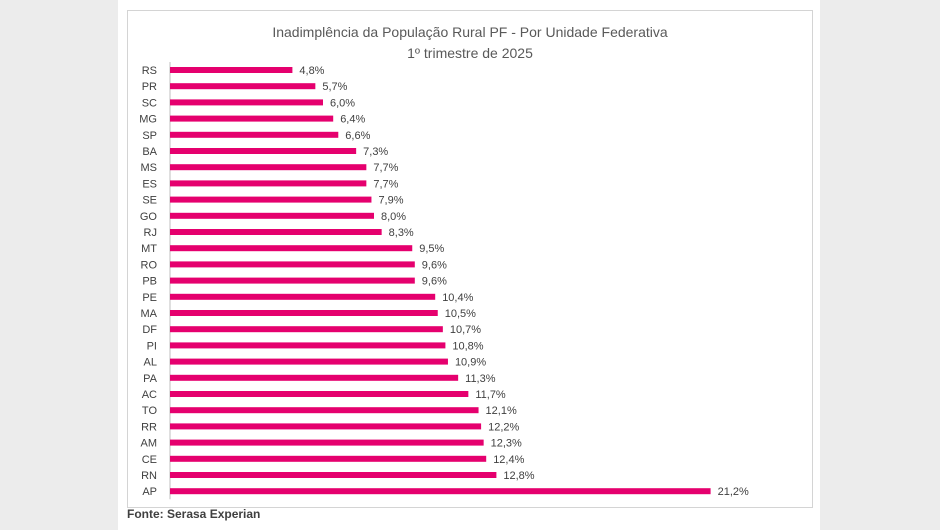 Image resolution: width=940 pixels, height=530 pixels. I want to click on bar-sp, so click(254, 134).